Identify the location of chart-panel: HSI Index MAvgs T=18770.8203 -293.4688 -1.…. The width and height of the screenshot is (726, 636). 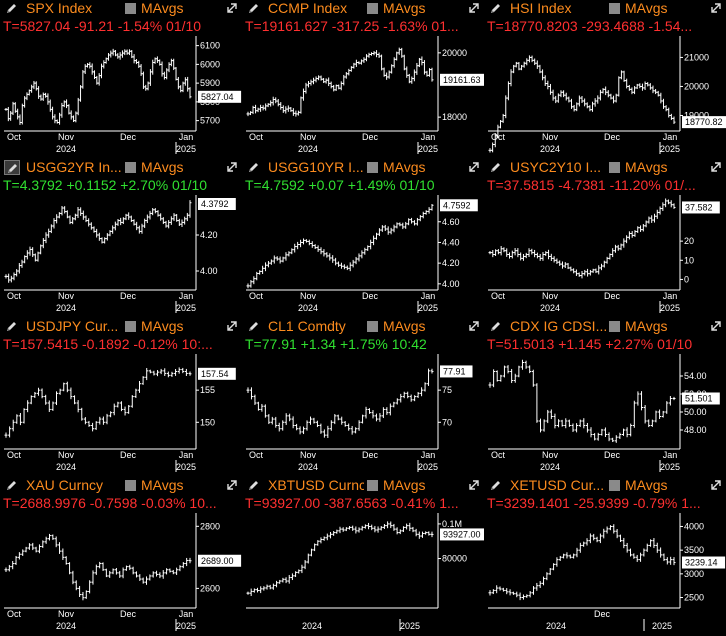
(605, 79).